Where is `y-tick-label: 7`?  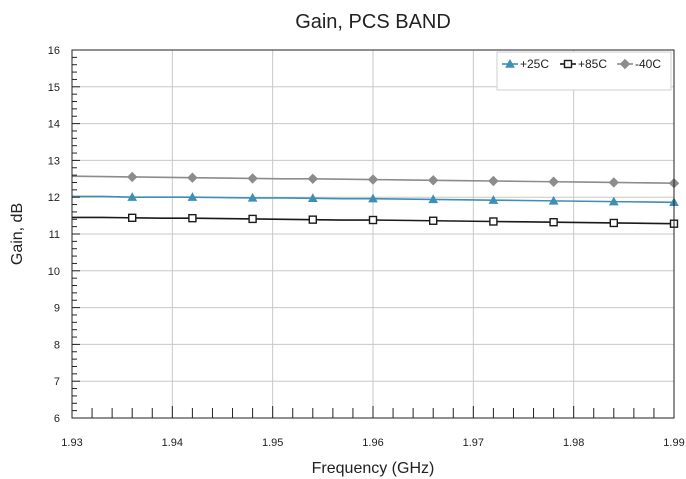
y-tick-label: 7 is located at coordinates (57, 382).